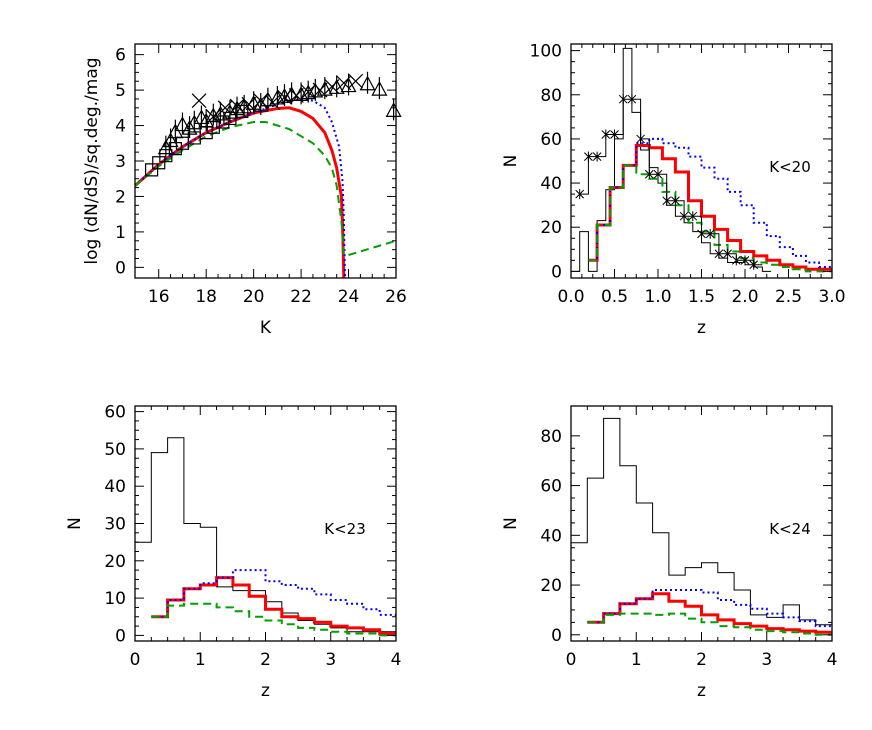 The height and width of the screenshot is (730, 872). What do you see at coordinates (790, 167) in the screenshot?
I see `panel-annotation: K<20` at bounding box center [790, 167].